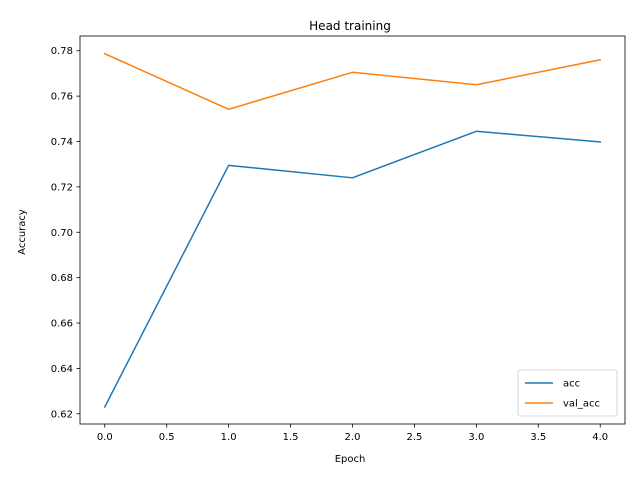 The height and width of the screenshot is (480, 640). Describe the element at coordinates (62, 187) in the screenshot. I see `y-tick-label: 0.72` at that location.